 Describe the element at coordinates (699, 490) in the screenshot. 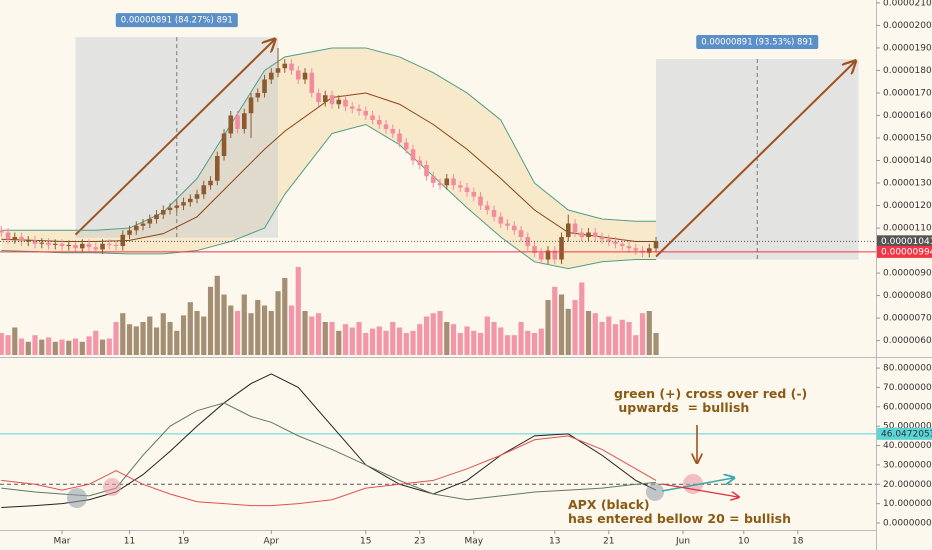

I see `arrow` at that location.